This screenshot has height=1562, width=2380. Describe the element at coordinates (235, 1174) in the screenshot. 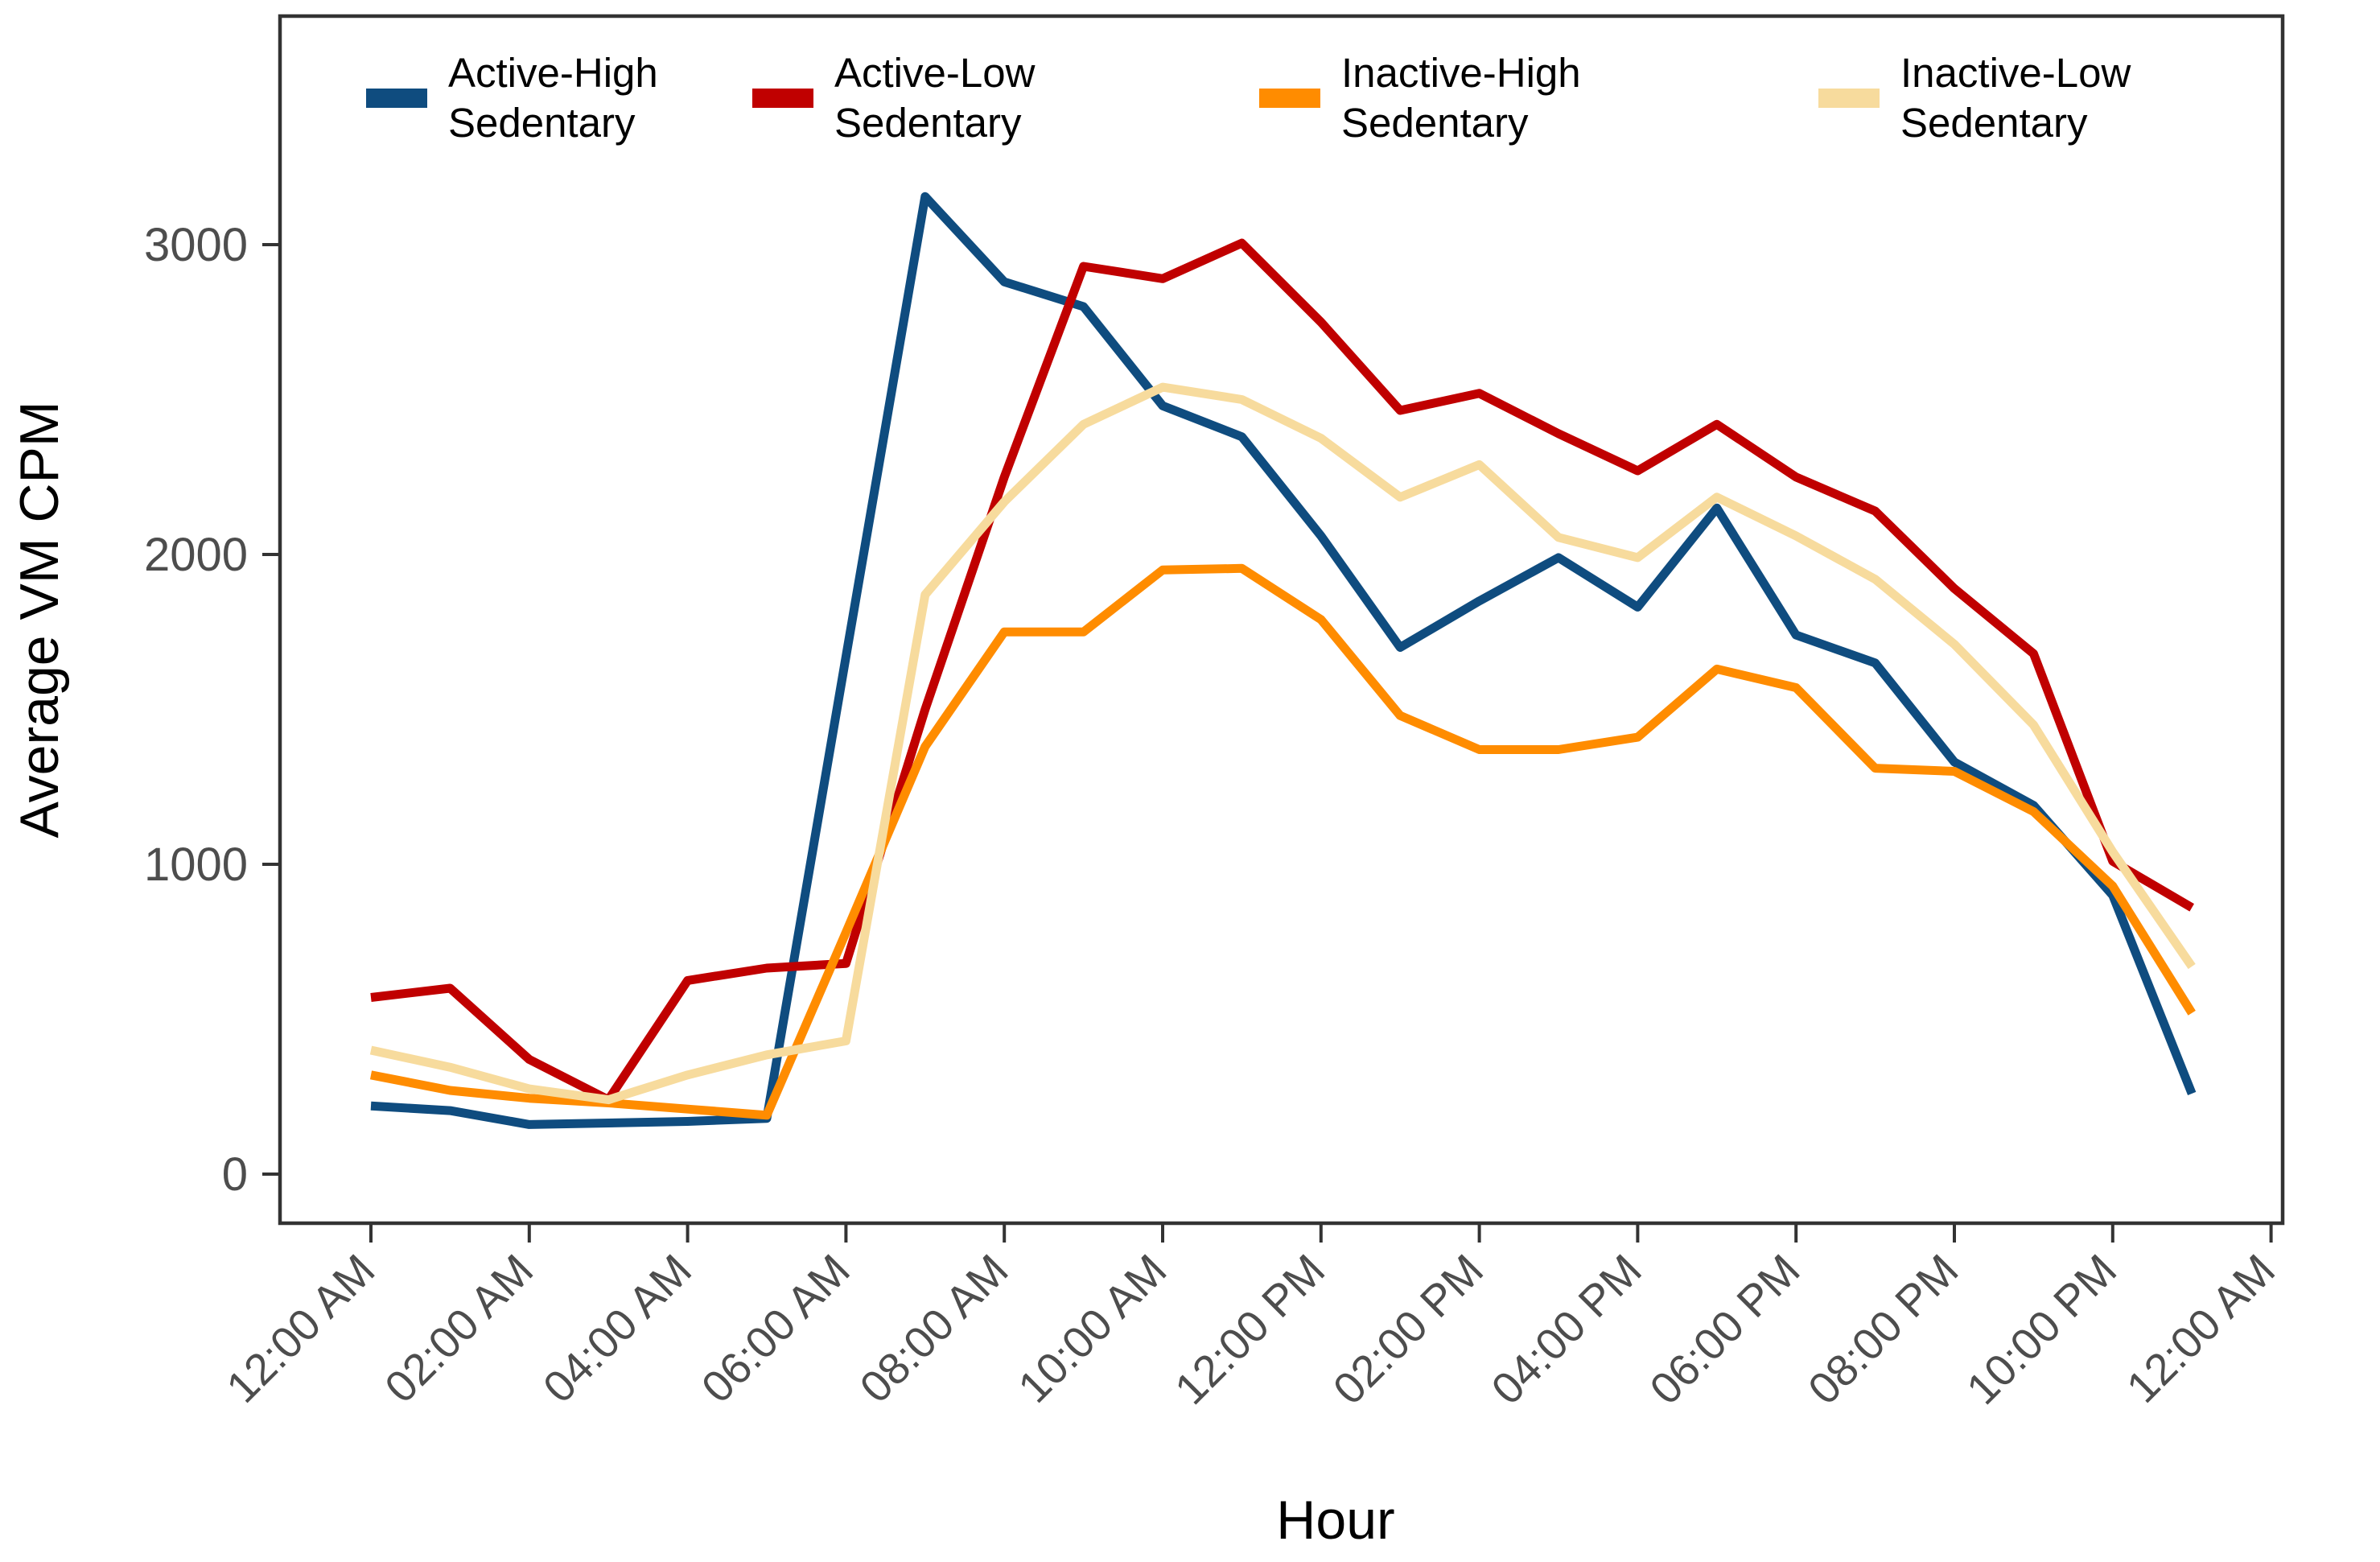

I see `y-tick-label: 0` at that location.